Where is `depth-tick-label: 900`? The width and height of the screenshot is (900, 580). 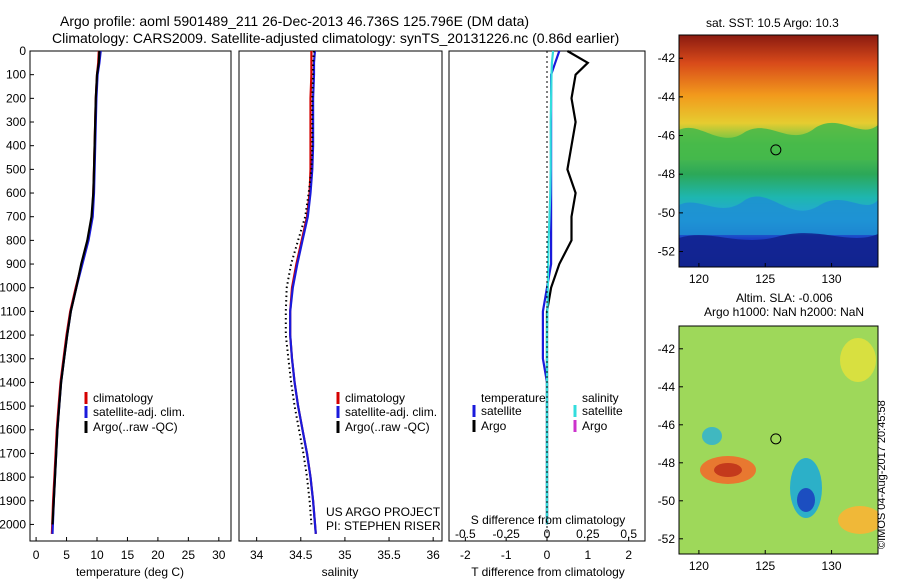
depth-tick-label: 900 is located at coordinates (16, 264).